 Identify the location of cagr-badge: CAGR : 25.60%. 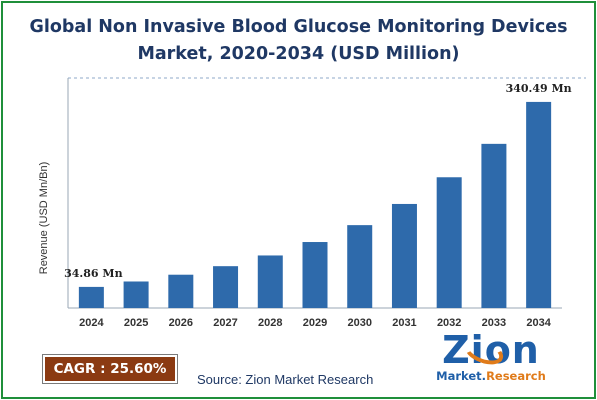
(110, 369).